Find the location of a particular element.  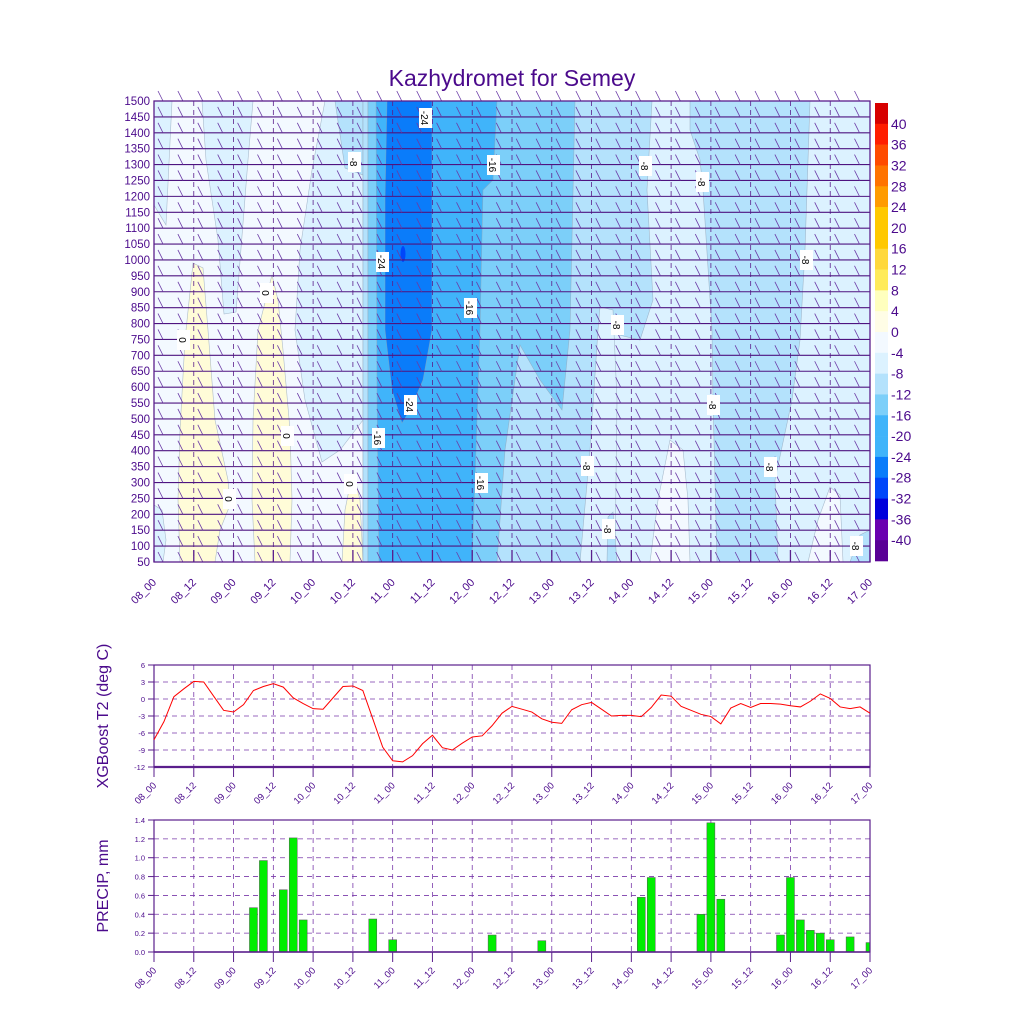

x-tick-label: 16_12 is located at coordinates (820, 592).